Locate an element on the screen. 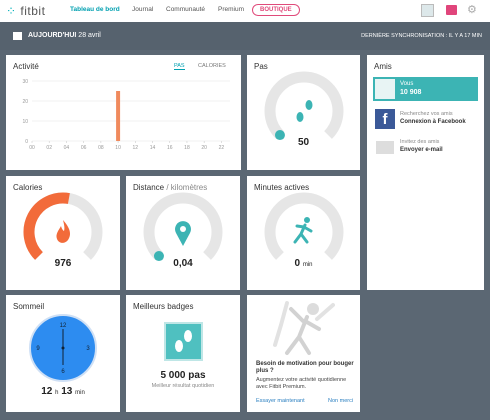 The image size is (490, 420). value: 0 is located at coordinates (297, 263).